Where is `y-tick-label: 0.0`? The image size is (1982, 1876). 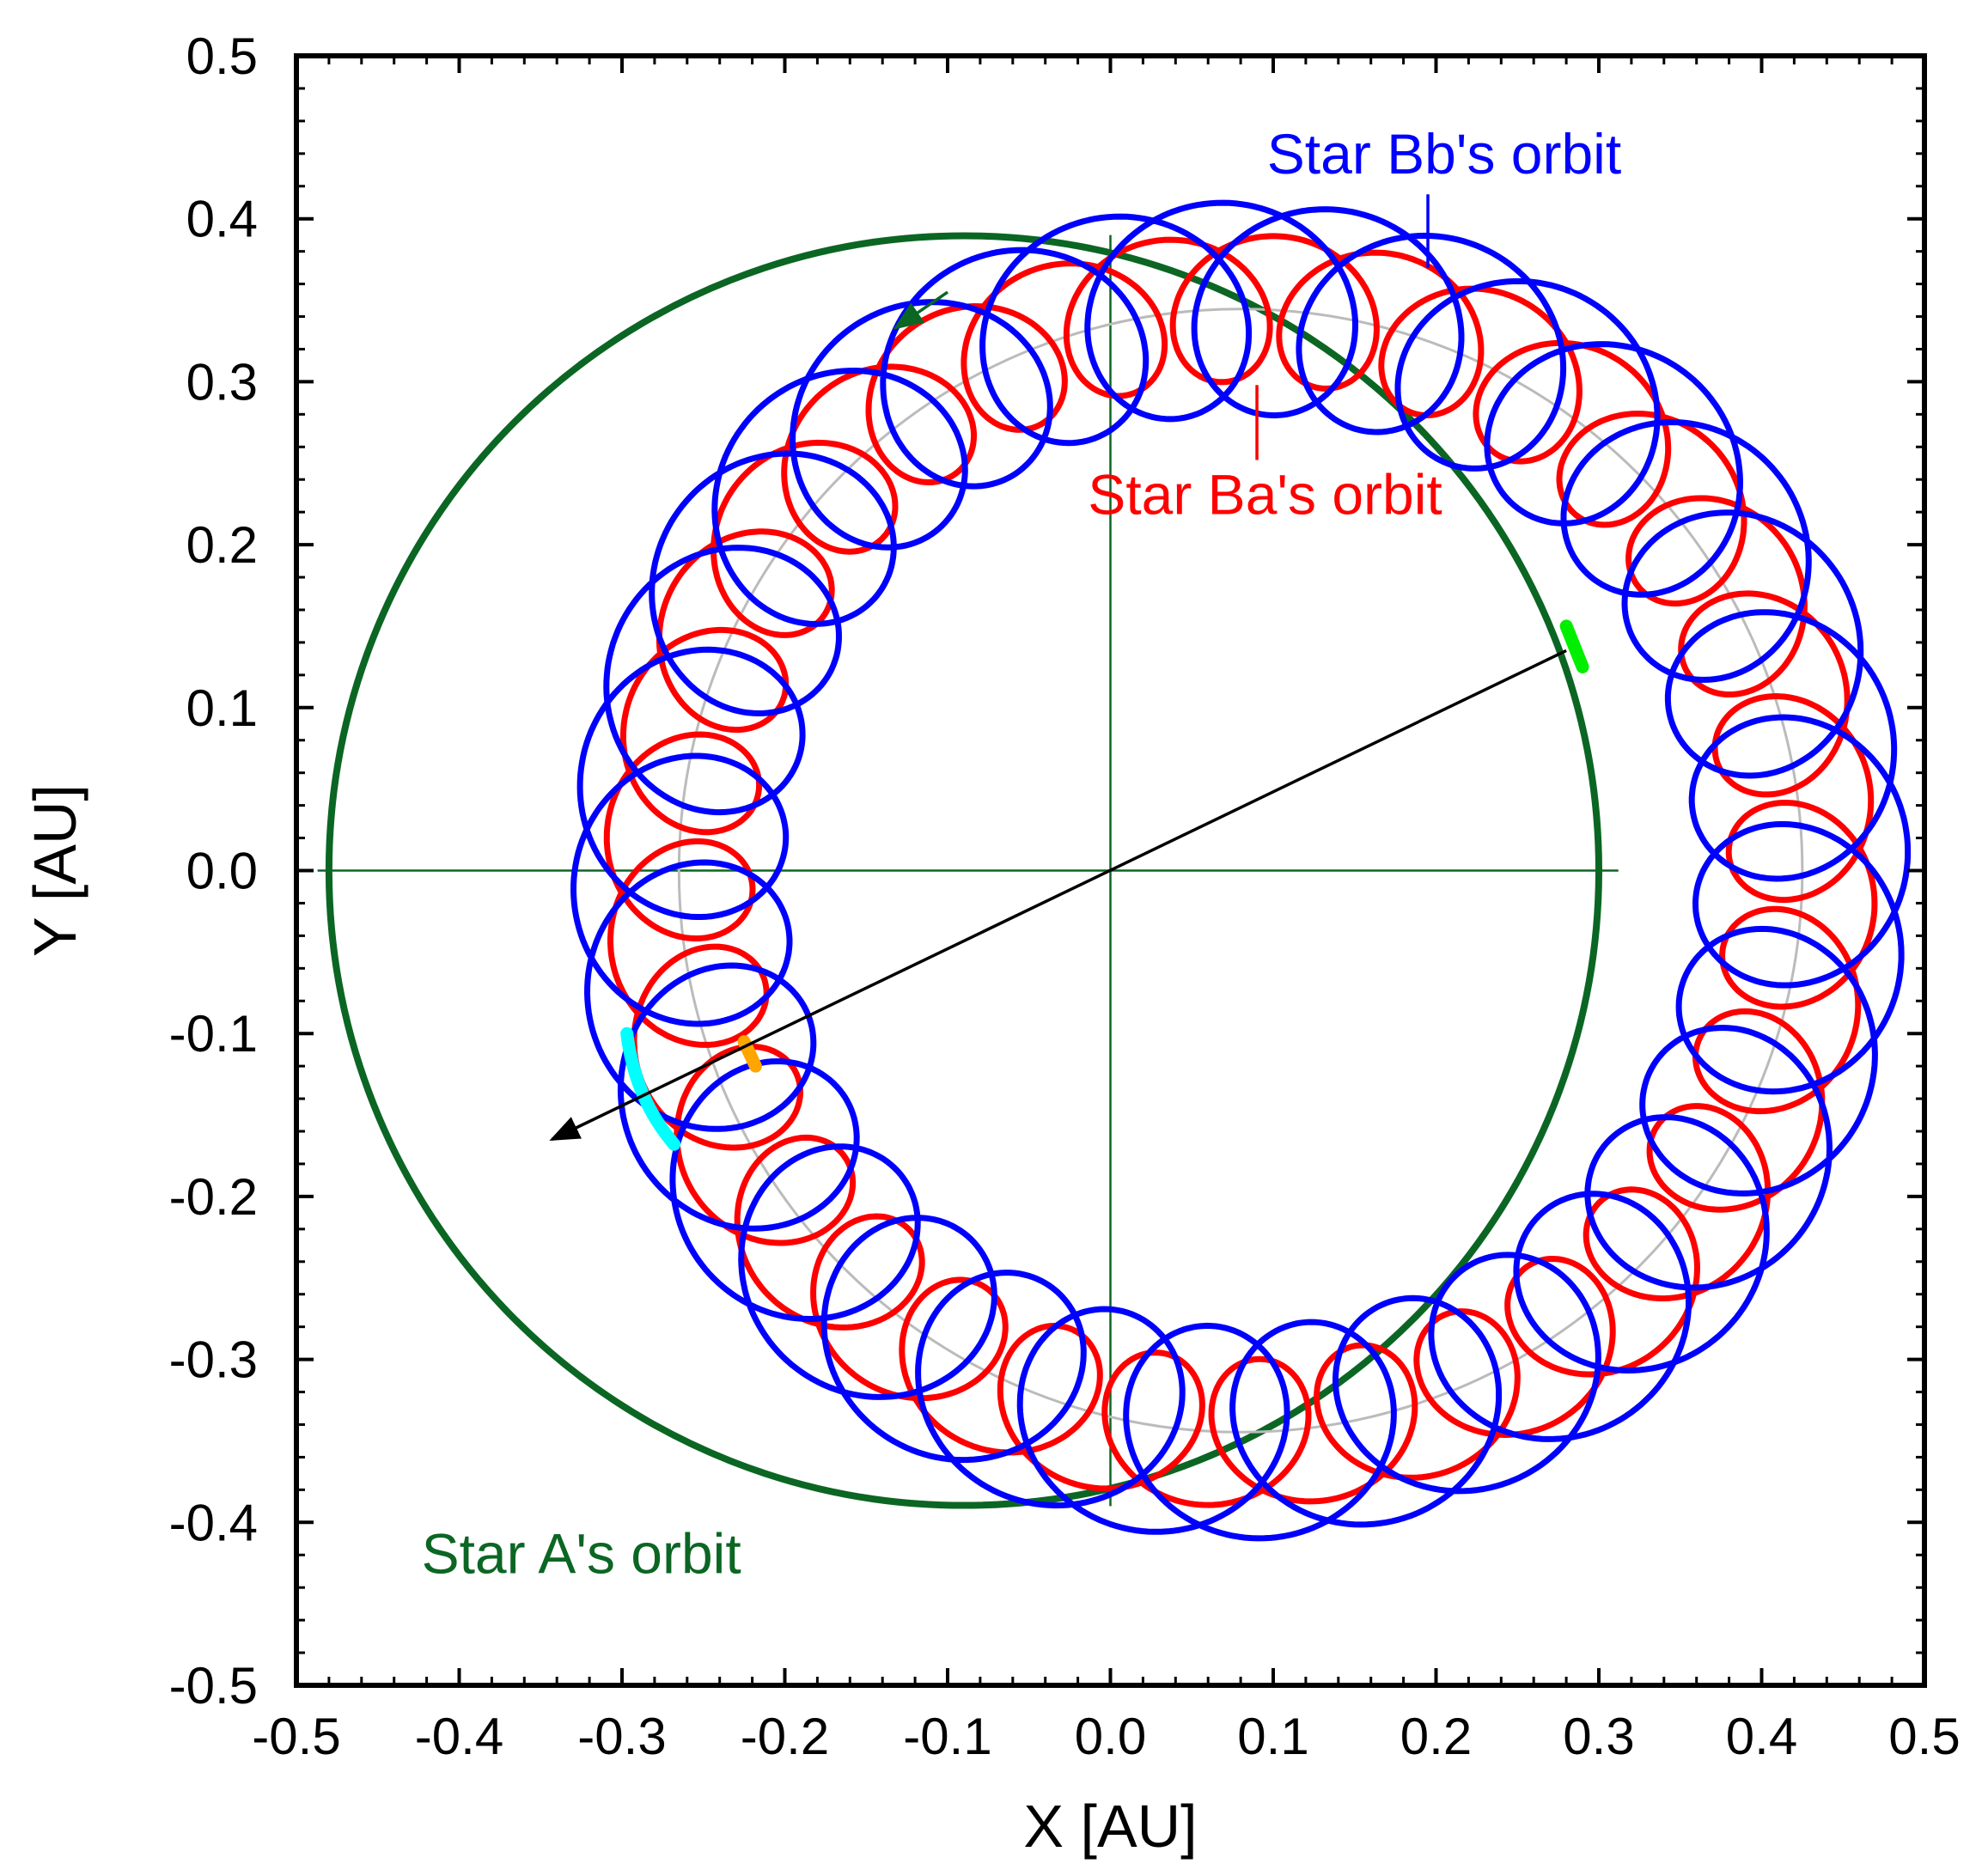 y-tick-label: 0.0 is located at coordinates (222, 871).